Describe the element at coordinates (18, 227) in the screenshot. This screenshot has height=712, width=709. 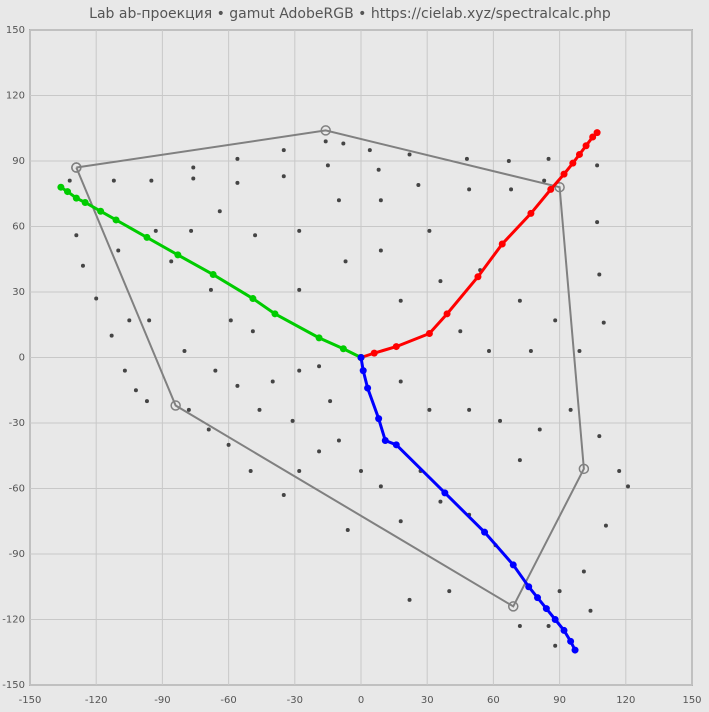
I see `y-tick-label: 60` at that location.